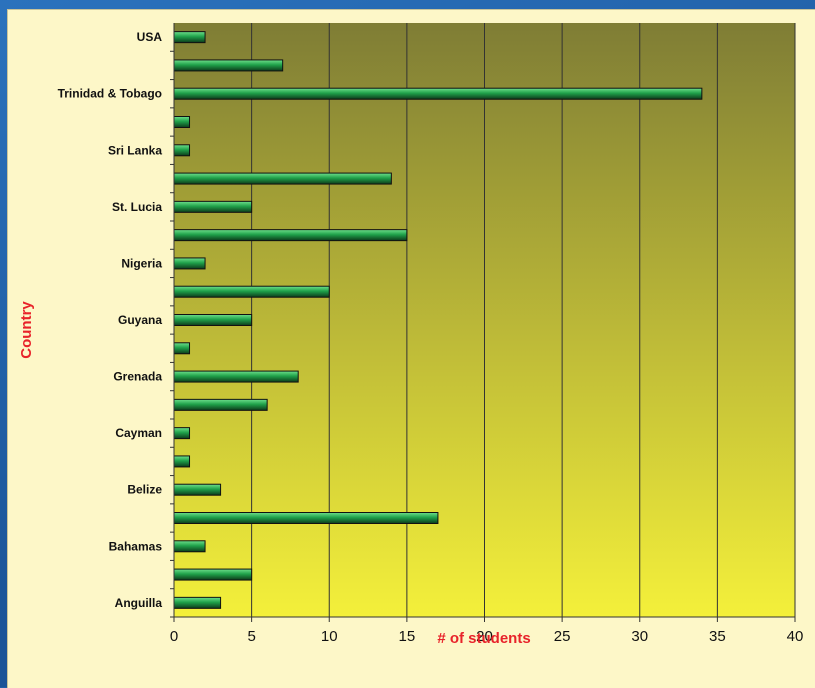  I want to click on x-tick-label: 35, so click(717, 636).